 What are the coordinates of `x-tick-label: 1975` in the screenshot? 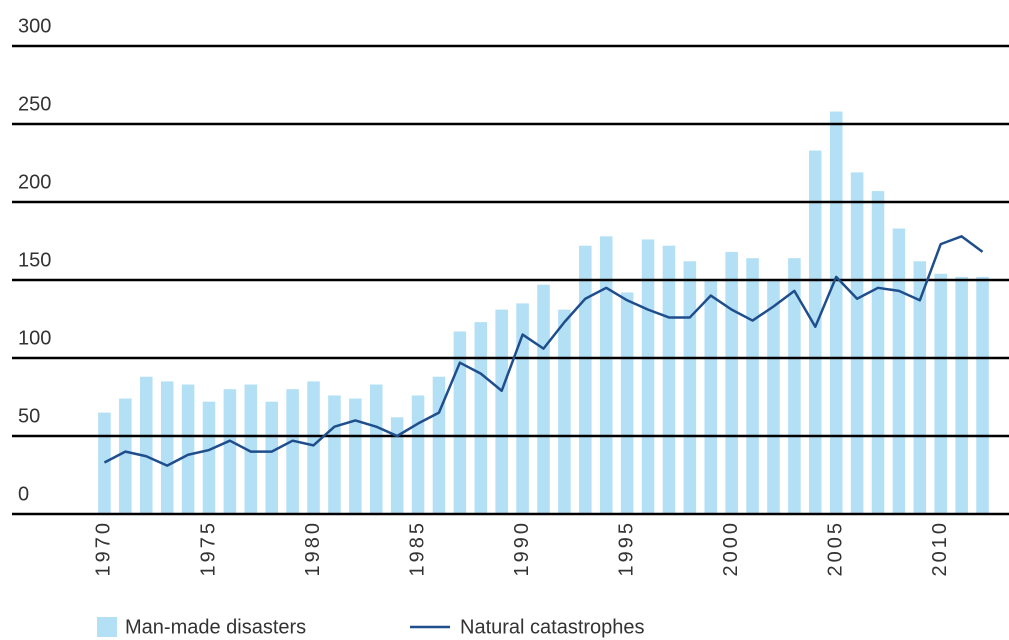 It's located at (208, 548).